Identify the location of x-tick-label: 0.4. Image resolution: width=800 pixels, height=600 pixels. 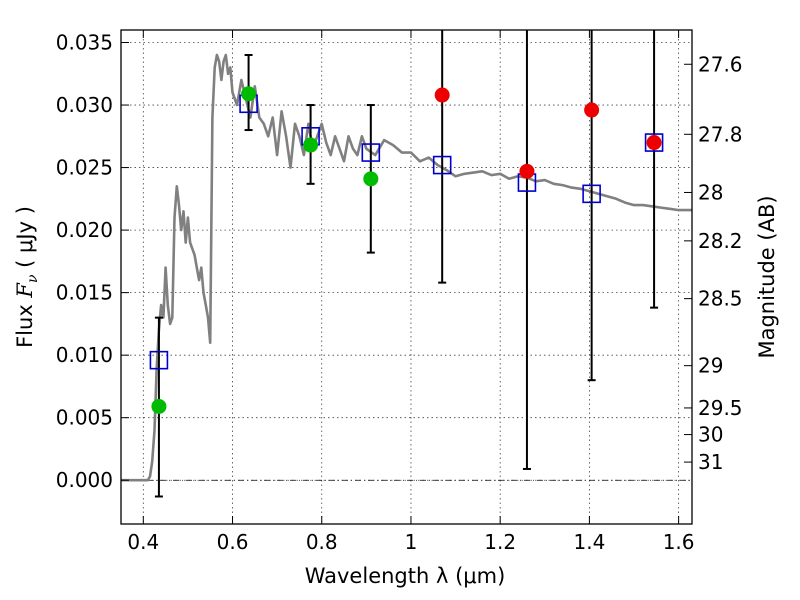
(143, 542).